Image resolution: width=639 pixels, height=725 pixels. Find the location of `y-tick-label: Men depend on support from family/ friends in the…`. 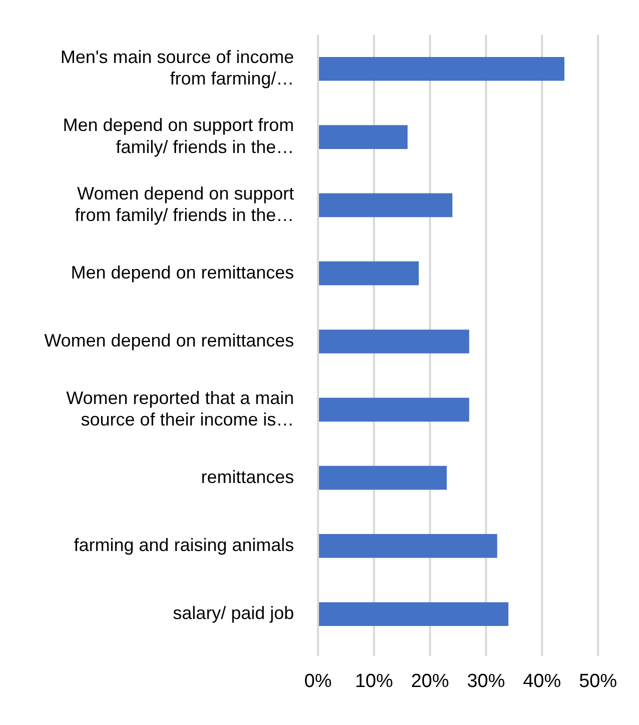

y-tick-label: Men depend on support from family/ friends in the… is located at coordinates (178, 136).